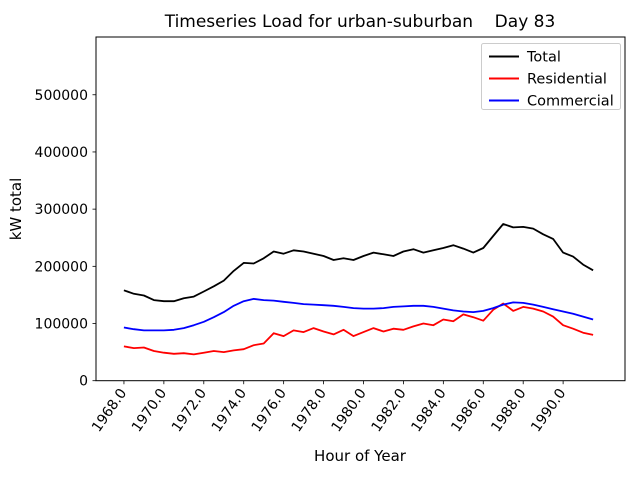 The image size is (640, 480). What do you see at coordinates (358, 314) in the screenshot?
I see `series-line-commercial` at bounding box center [358, 314].